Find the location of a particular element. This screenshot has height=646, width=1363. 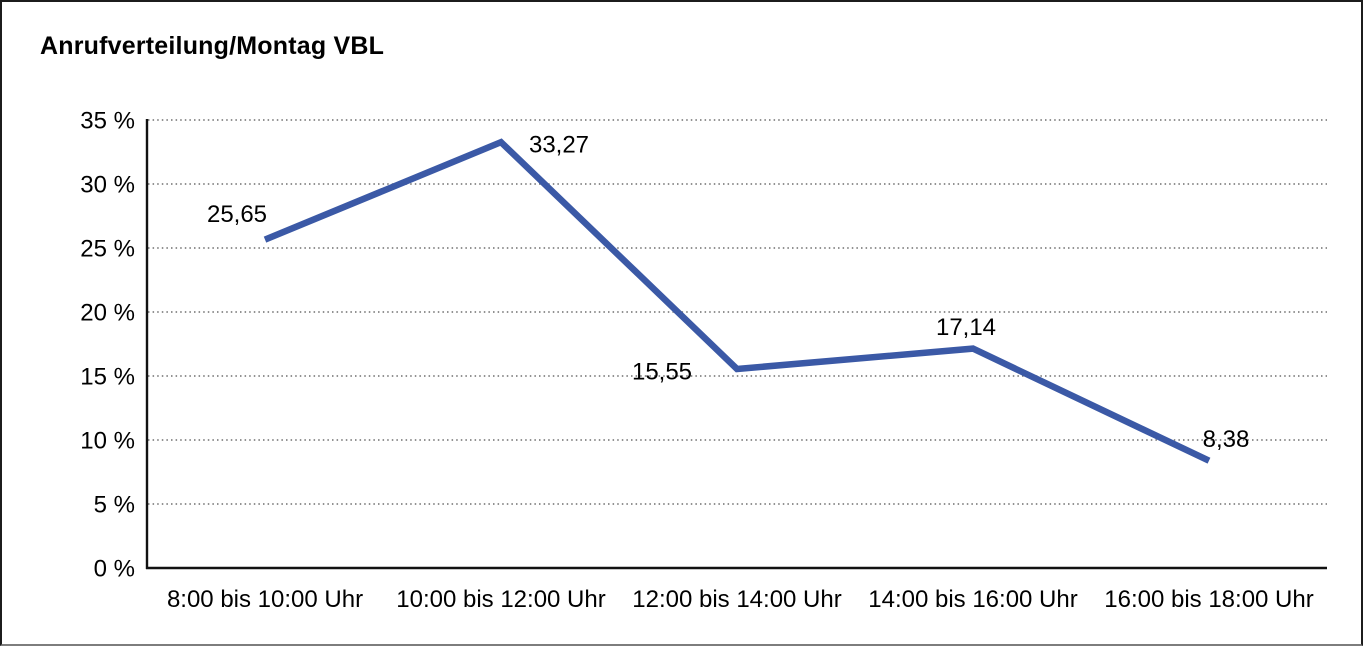

x-category-label: 14:00 bis 16:00 Uhr is located at coordinates (972, 599).